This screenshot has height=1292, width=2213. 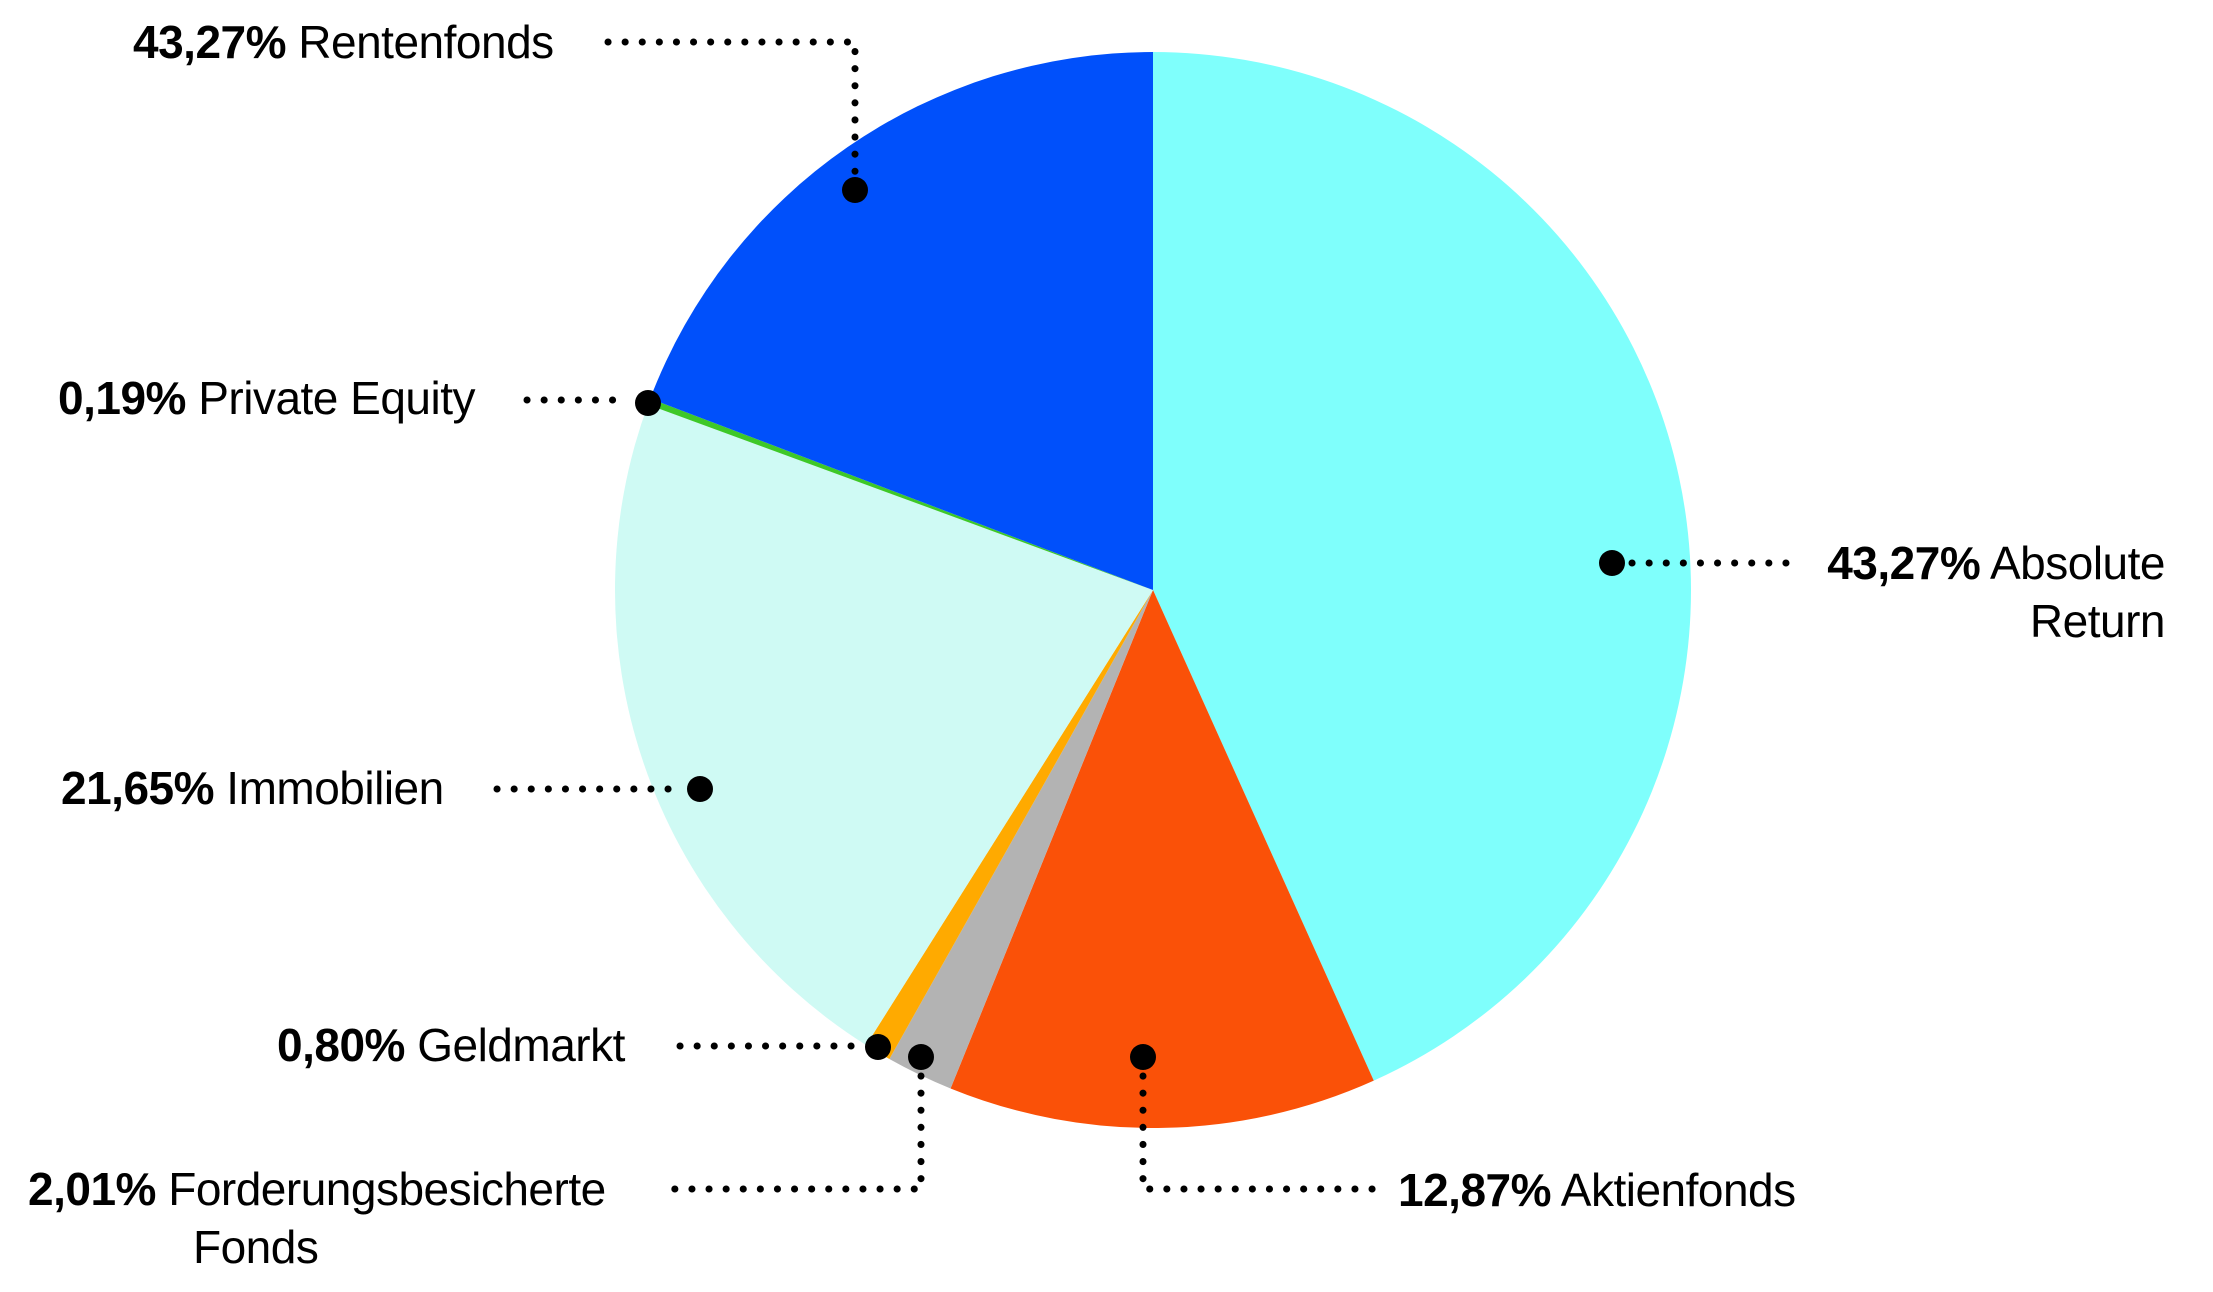 I want to click on pie-slice-rentenfonds, so click(x=901, y=321).